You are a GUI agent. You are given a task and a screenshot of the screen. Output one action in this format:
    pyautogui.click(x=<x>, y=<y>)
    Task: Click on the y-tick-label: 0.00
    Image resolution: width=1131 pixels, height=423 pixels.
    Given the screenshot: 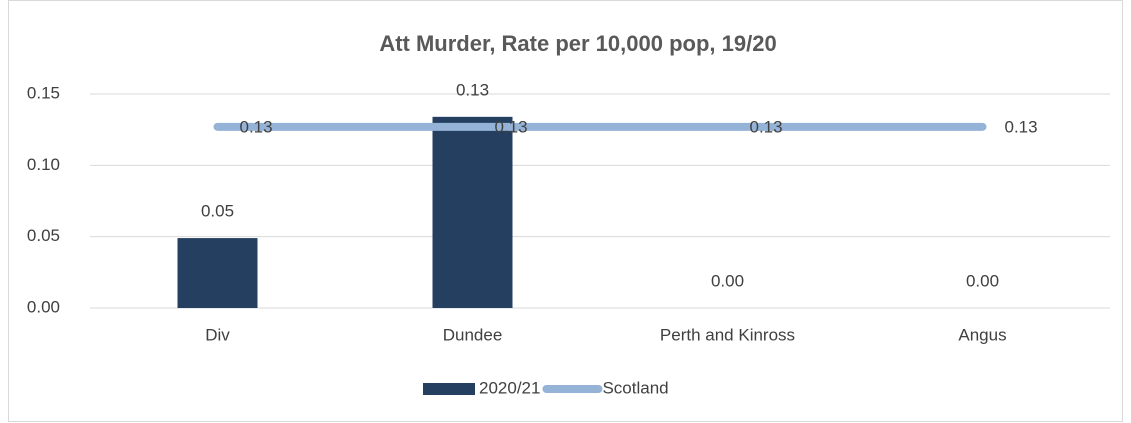 What is the action you would take?
    pyautogui.click(x=43, y=306)
    